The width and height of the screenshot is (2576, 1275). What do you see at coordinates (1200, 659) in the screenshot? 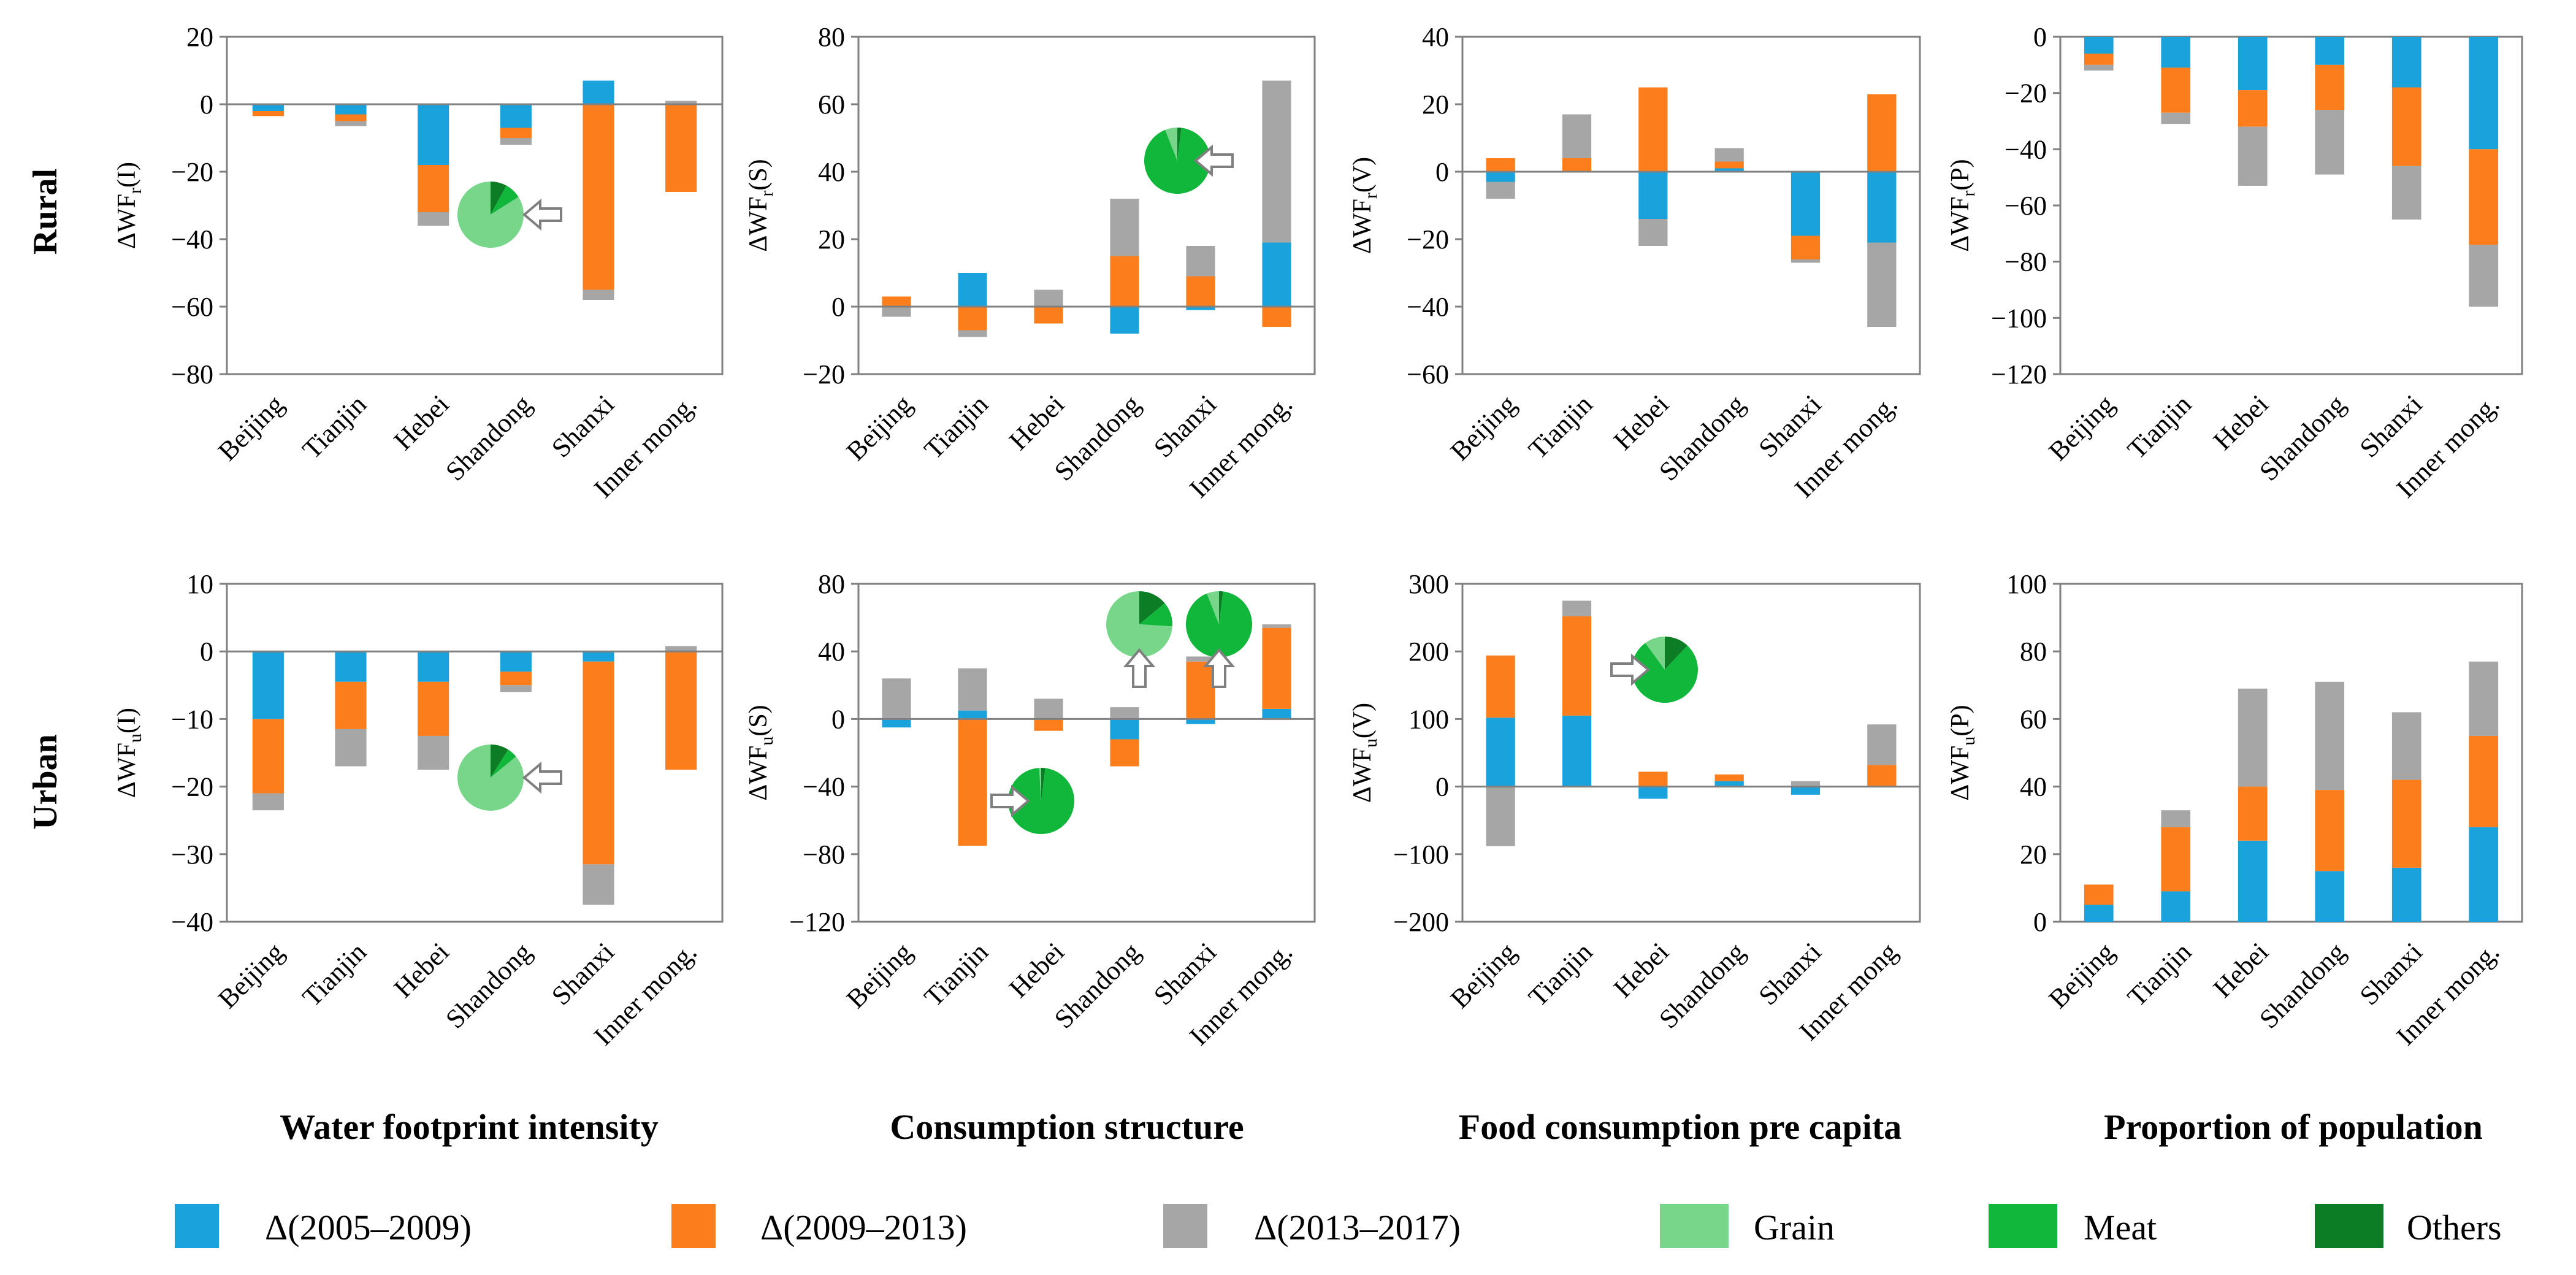
I see `panel-urban-consumption-structure-bar-shanxi-2013-2017` at bounding box center [1200, 659].